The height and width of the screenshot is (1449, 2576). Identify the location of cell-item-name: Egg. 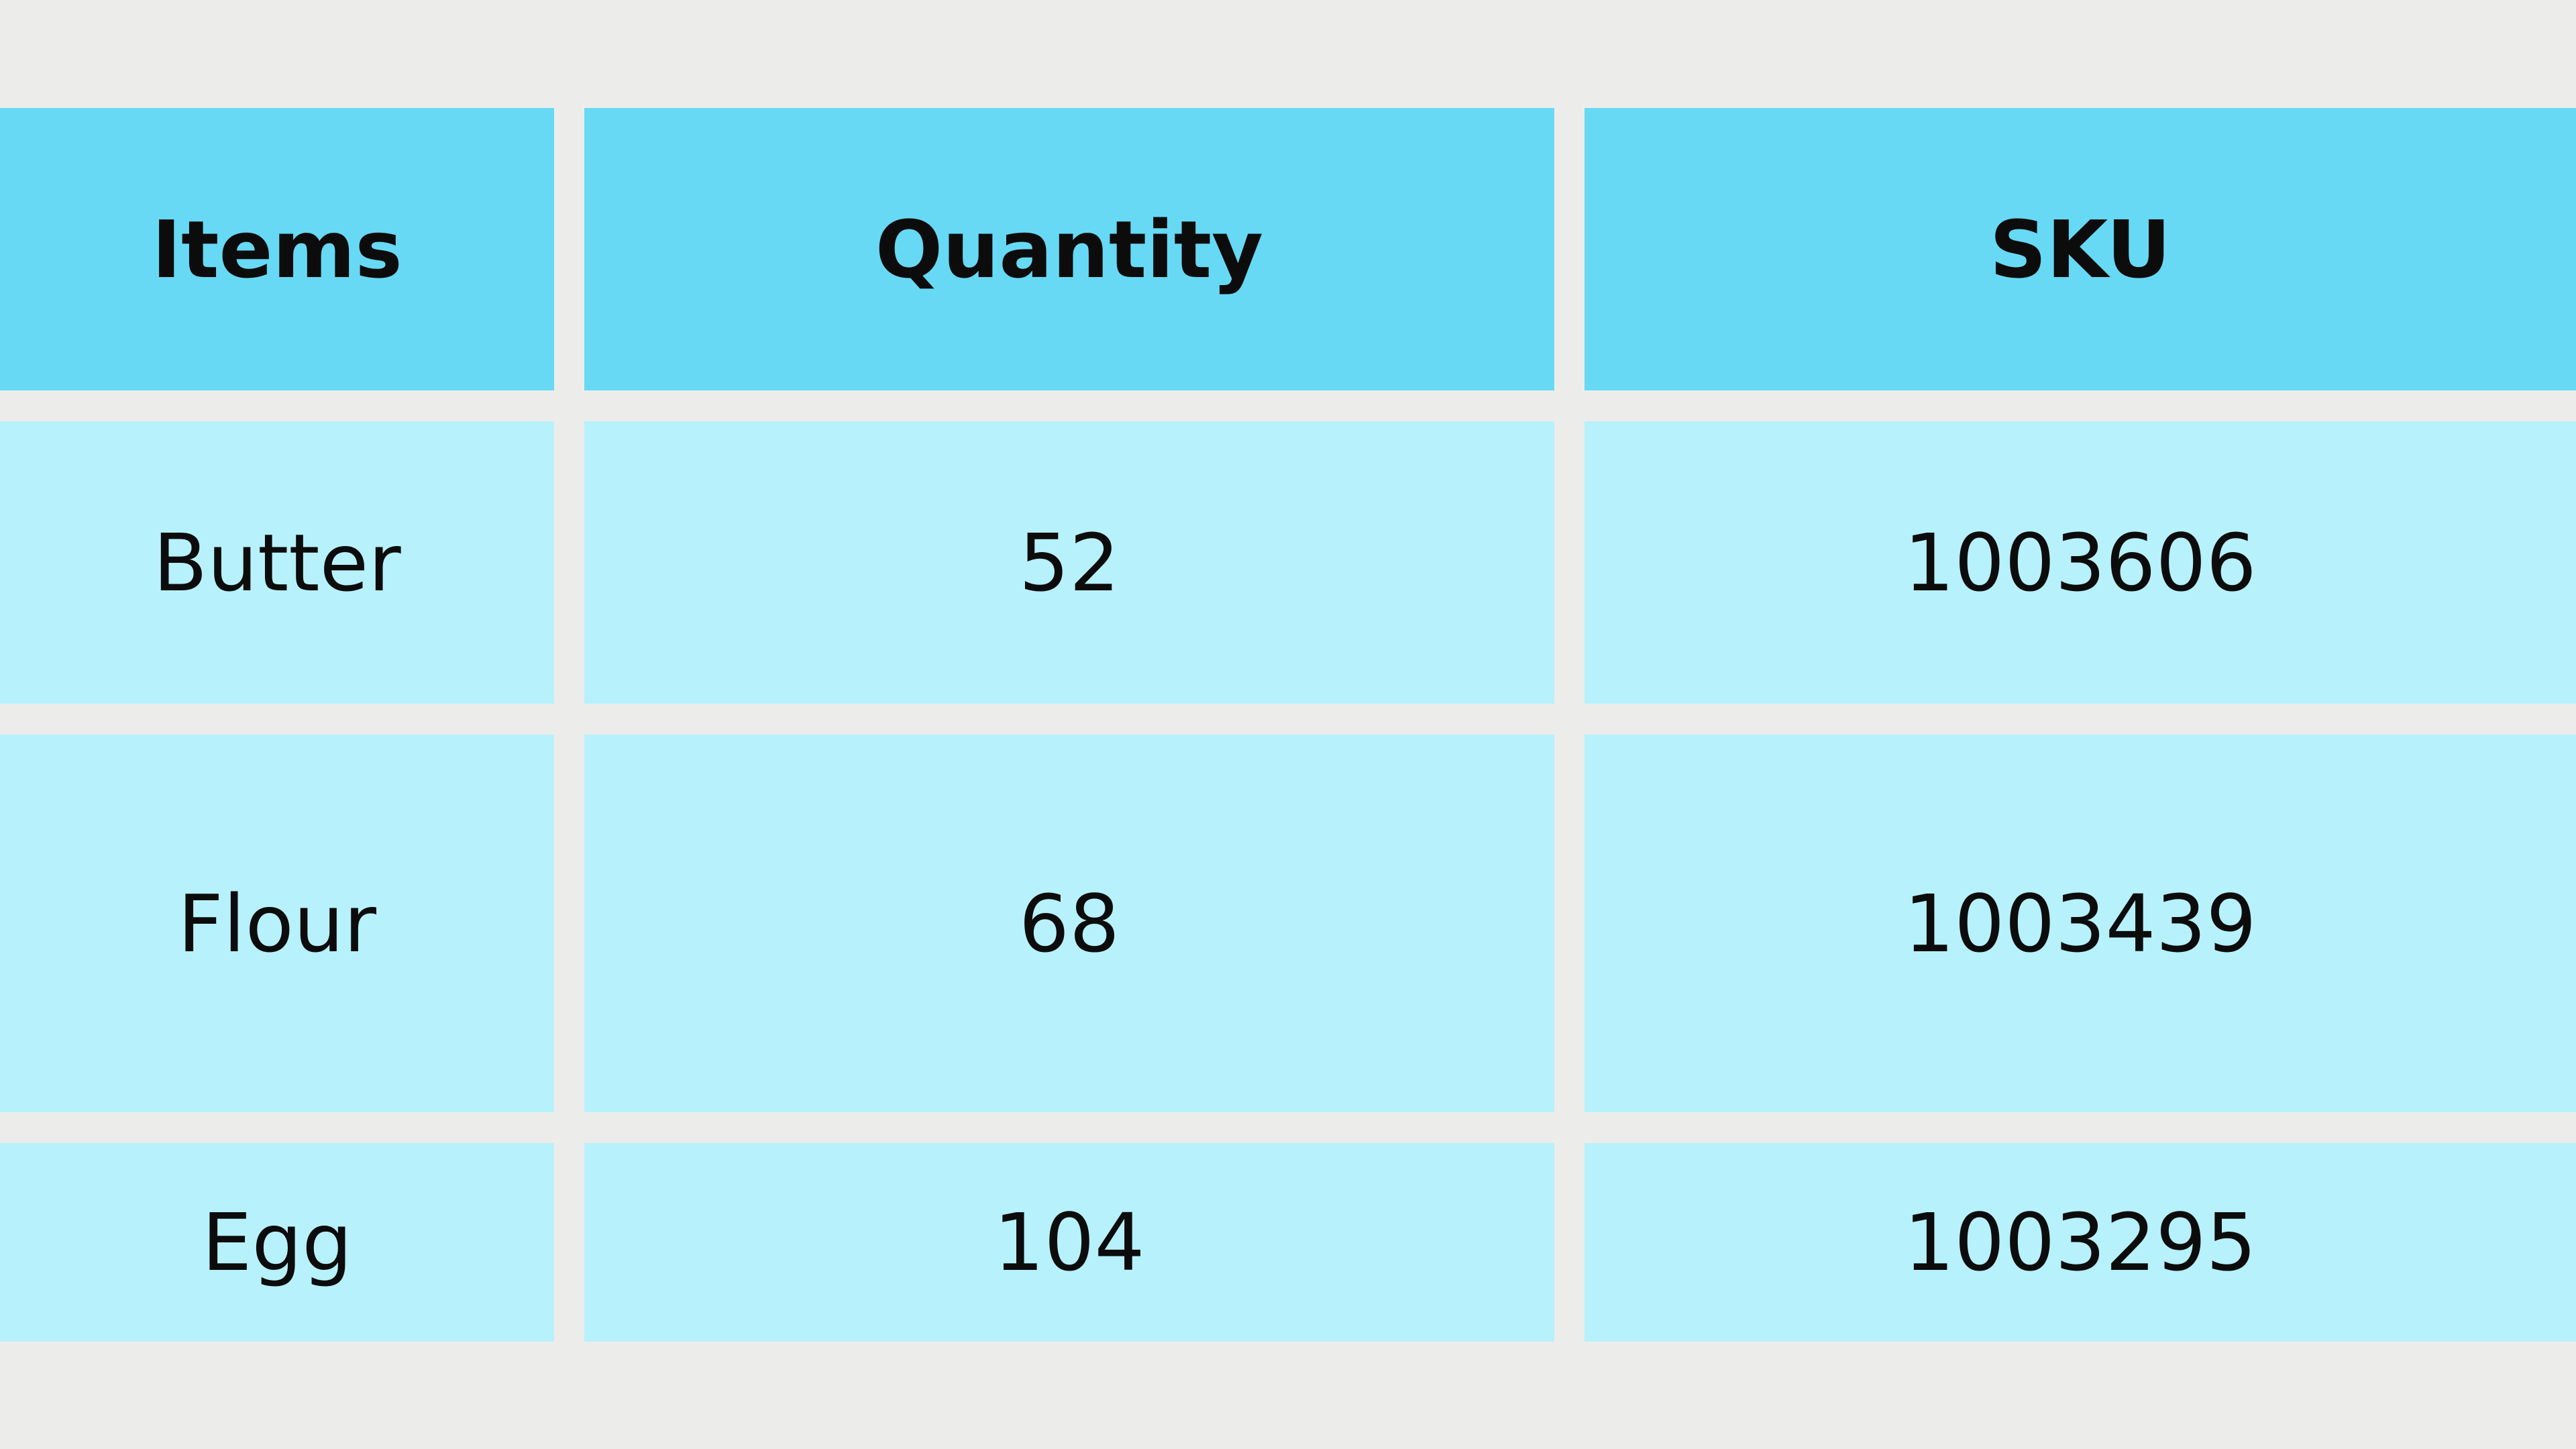
(277, 1242).